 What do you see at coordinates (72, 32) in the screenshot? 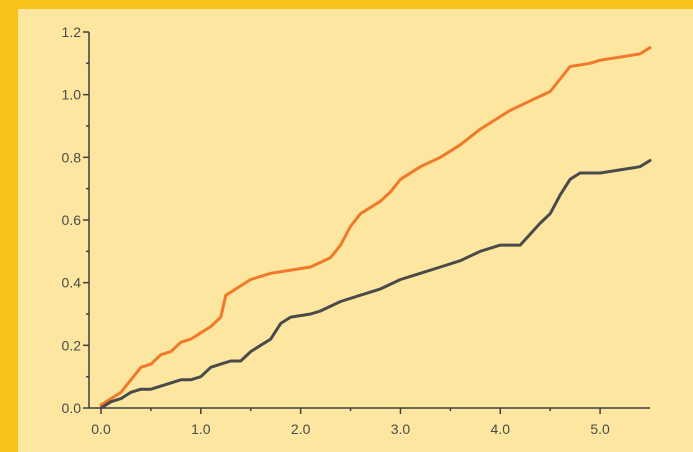
I see `y-tick-label: 1.2` at bounding box center [72, 32].